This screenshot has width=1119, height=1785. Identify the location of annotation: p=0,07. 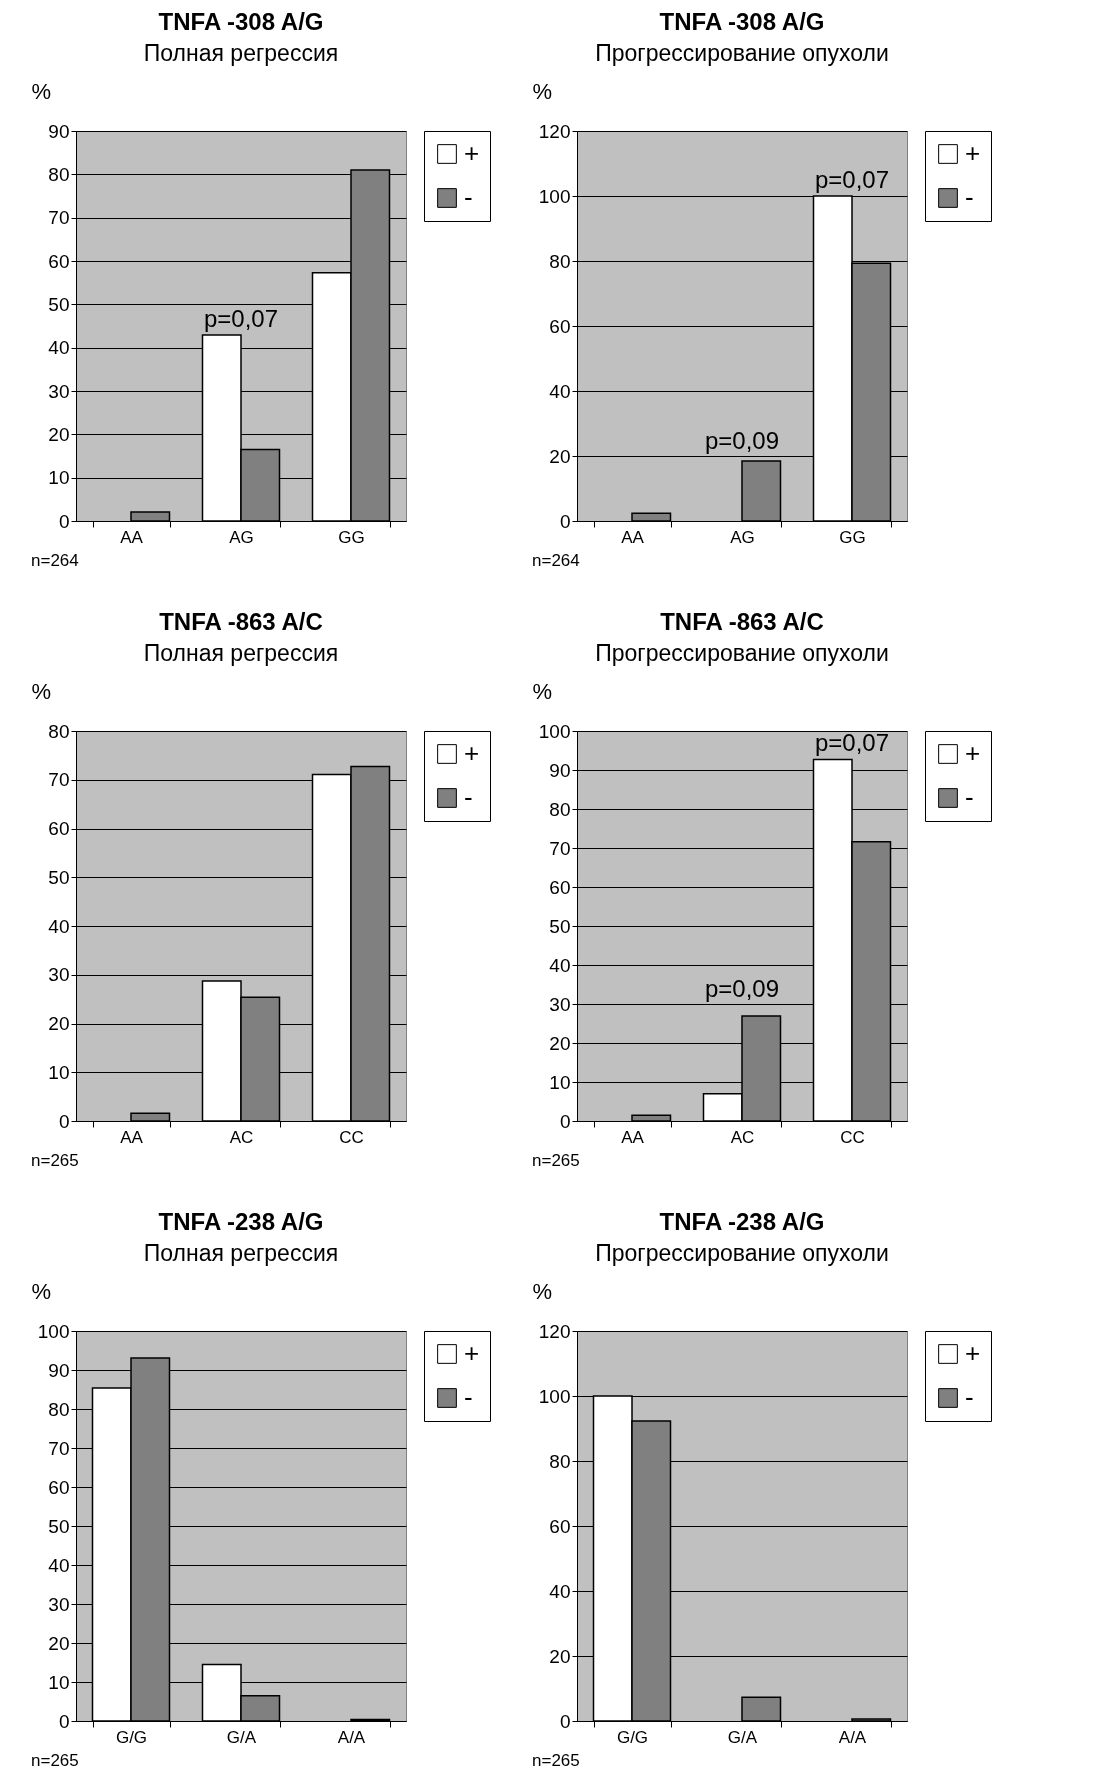
(852, 179).